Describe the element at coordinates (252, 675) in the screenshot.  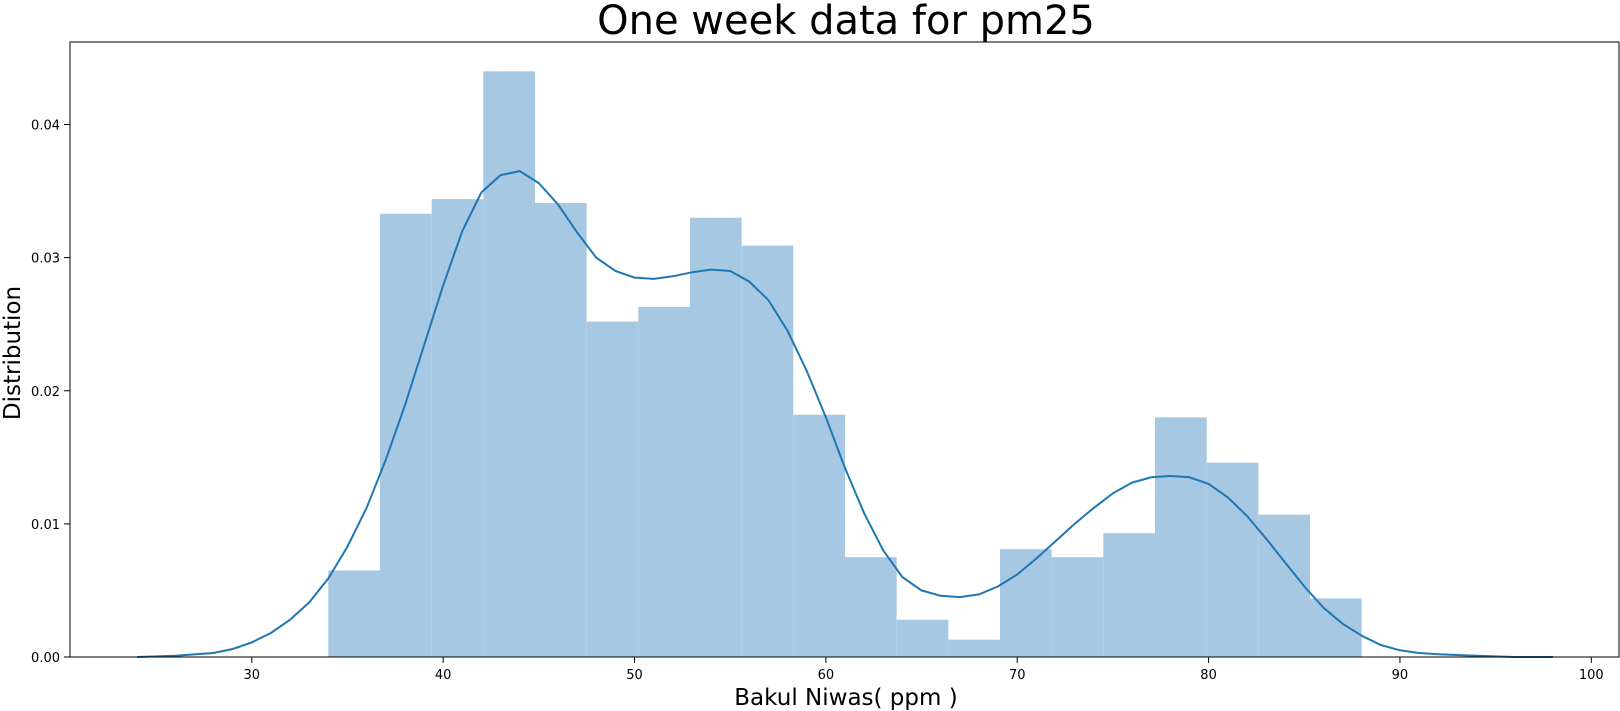
I see `x-tick-label: 30` at that location.